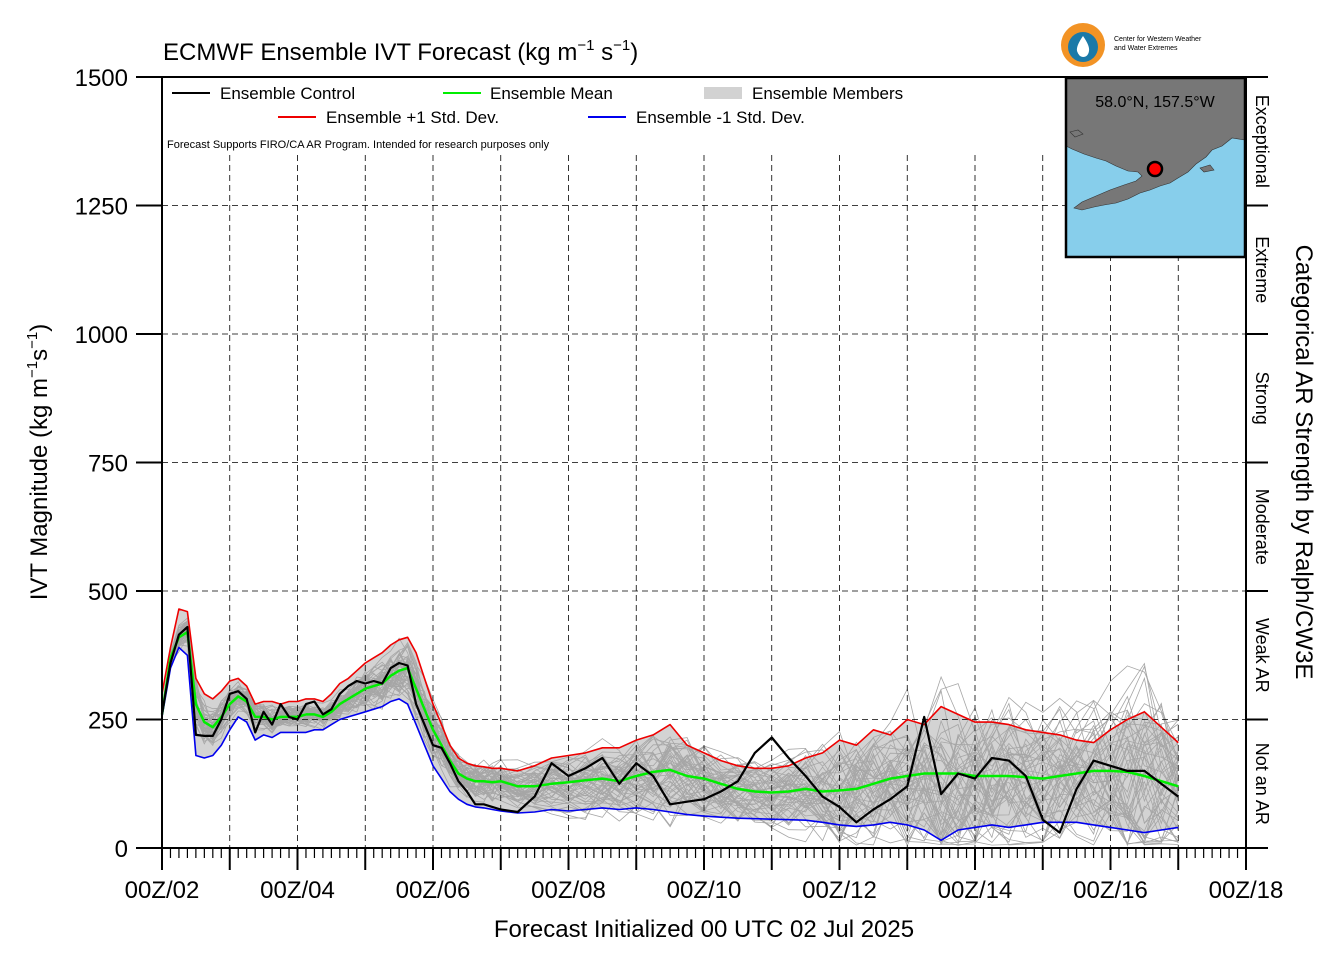 The height and width of the screenshot is (962, 1336). Describe the element at coordinates (1110, 890) in the screenshot. I see `x-tick-label: 00Z/16` at that location.